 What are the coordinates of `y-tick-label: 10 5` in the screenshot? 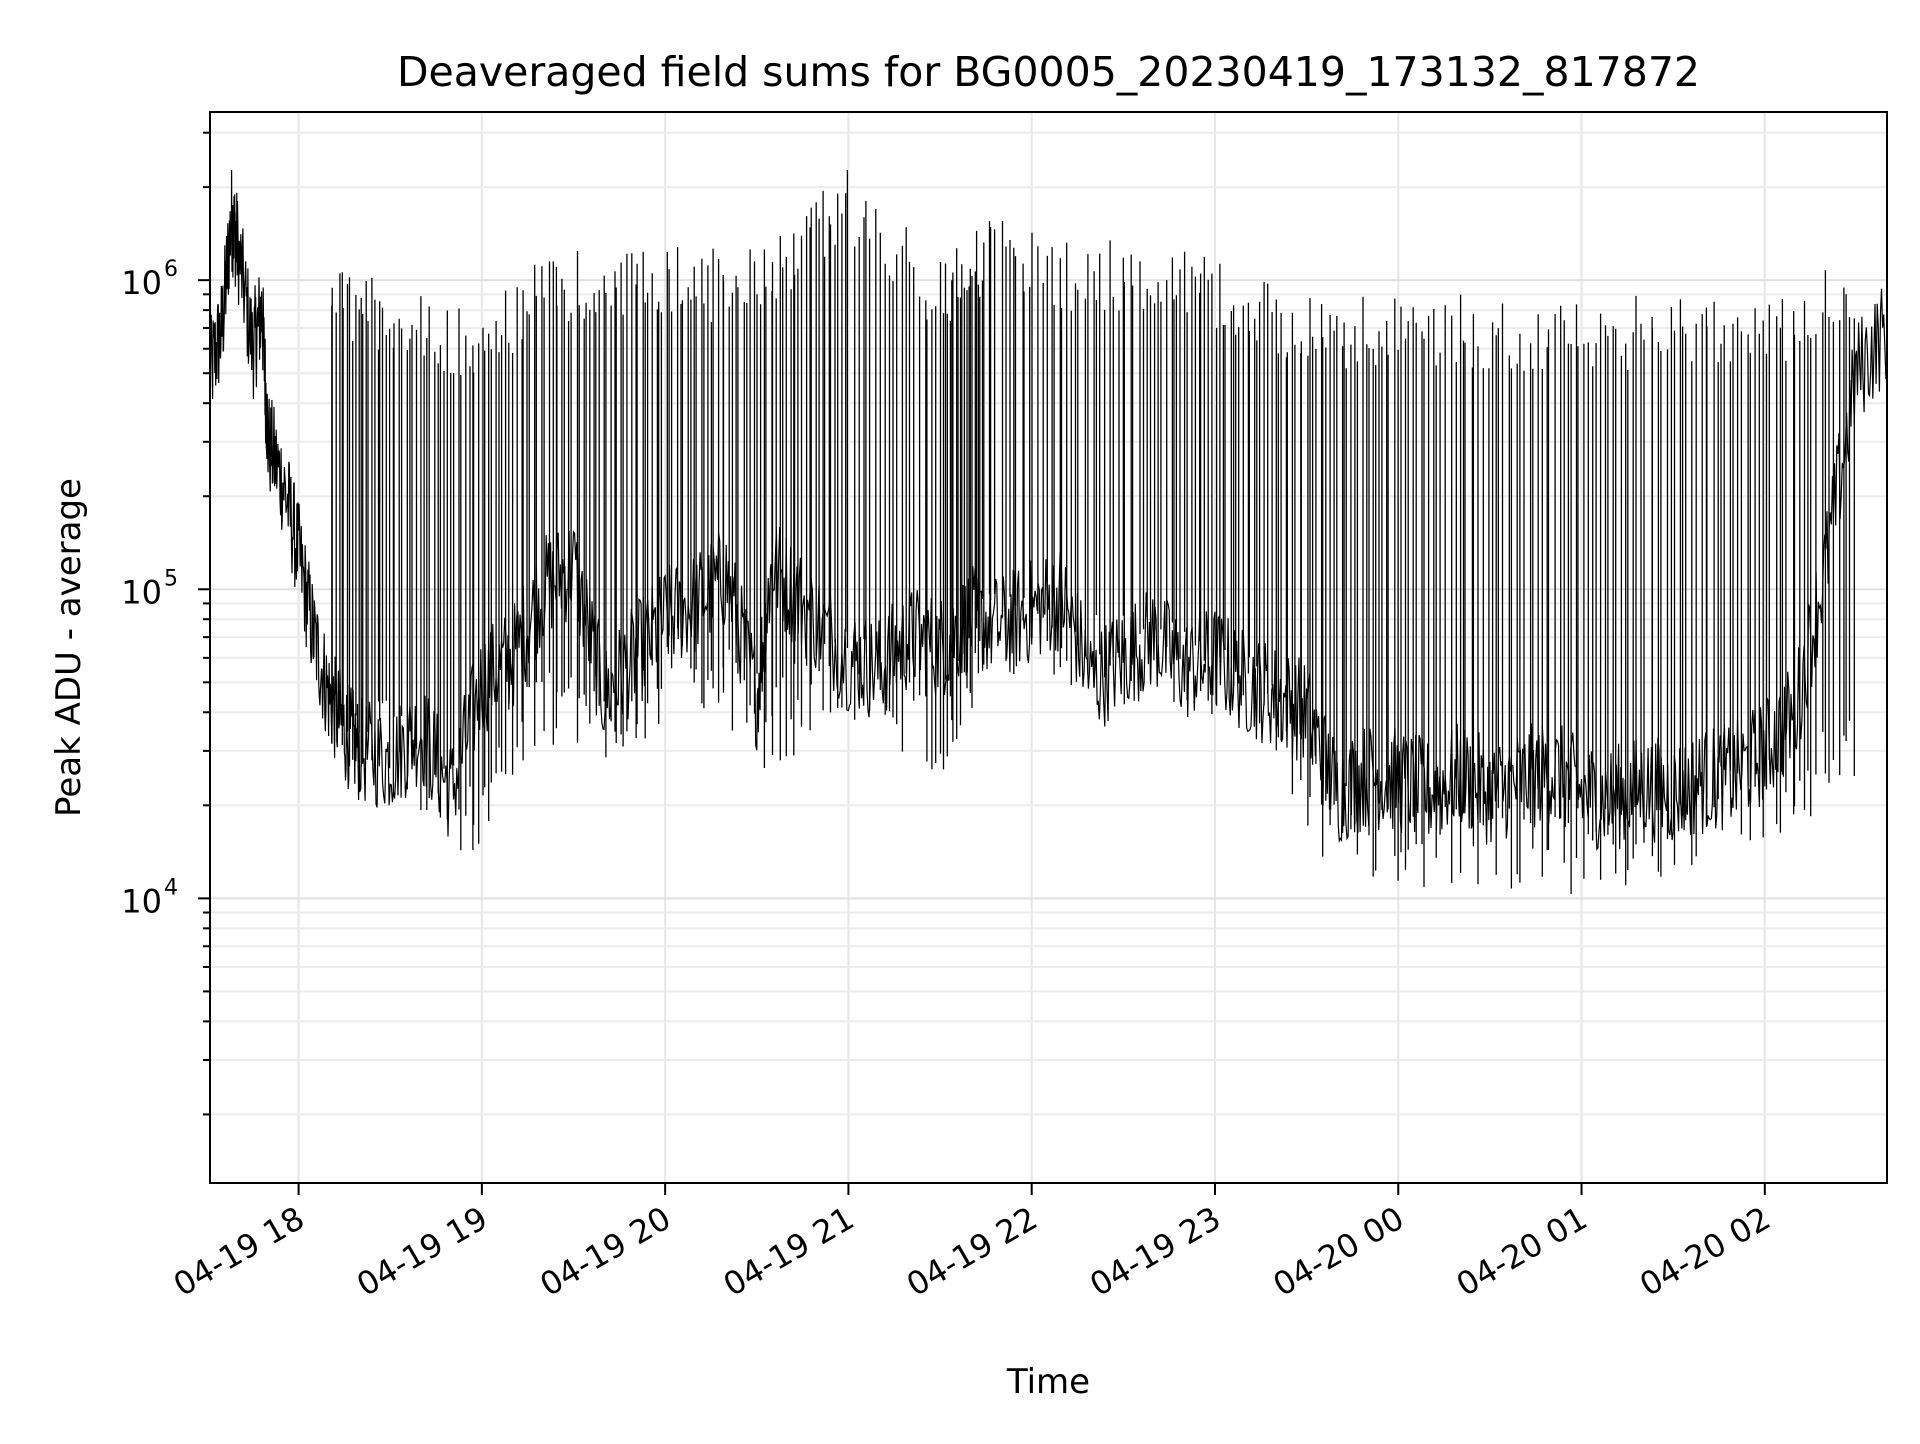 It's located at (149, 588).